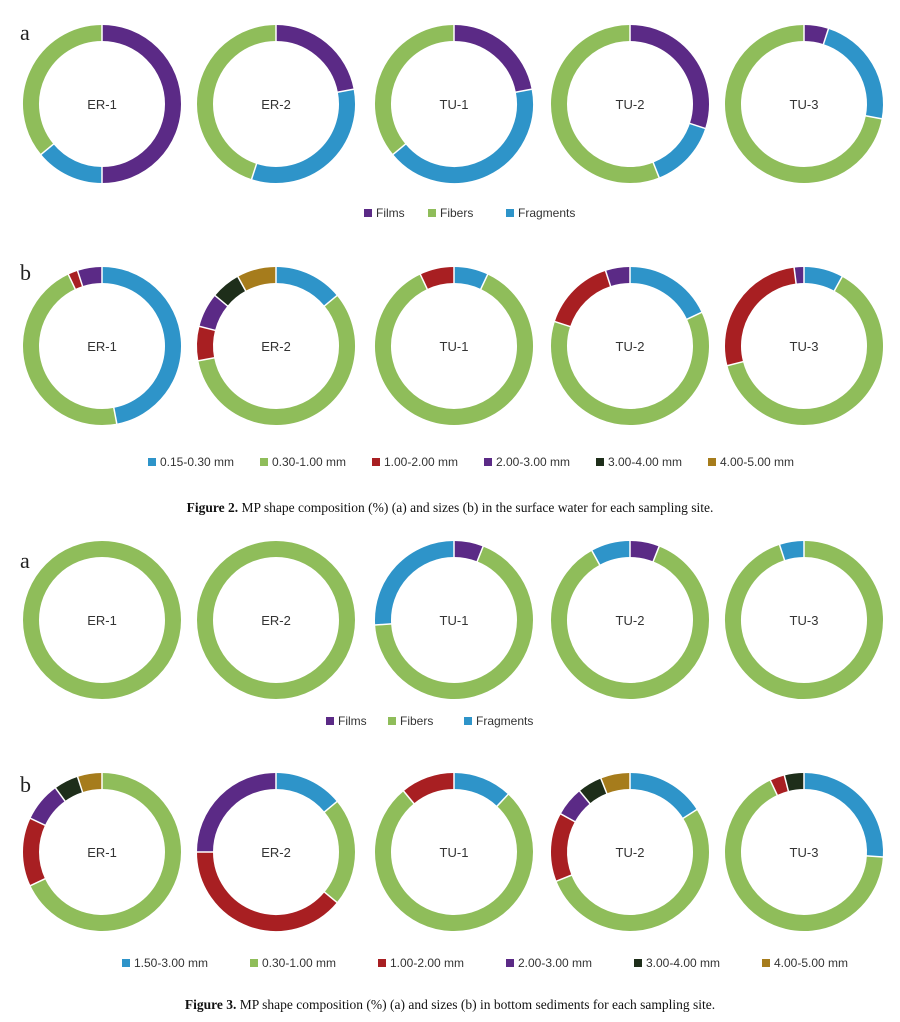 Image resolution: width=900 pixels, height=1022 pixels. What do you see at coordinates (210, 1004) in the screenshot?
I see `figure-3-caption-label: Figure 3.` at bounding box center [210, 1004].